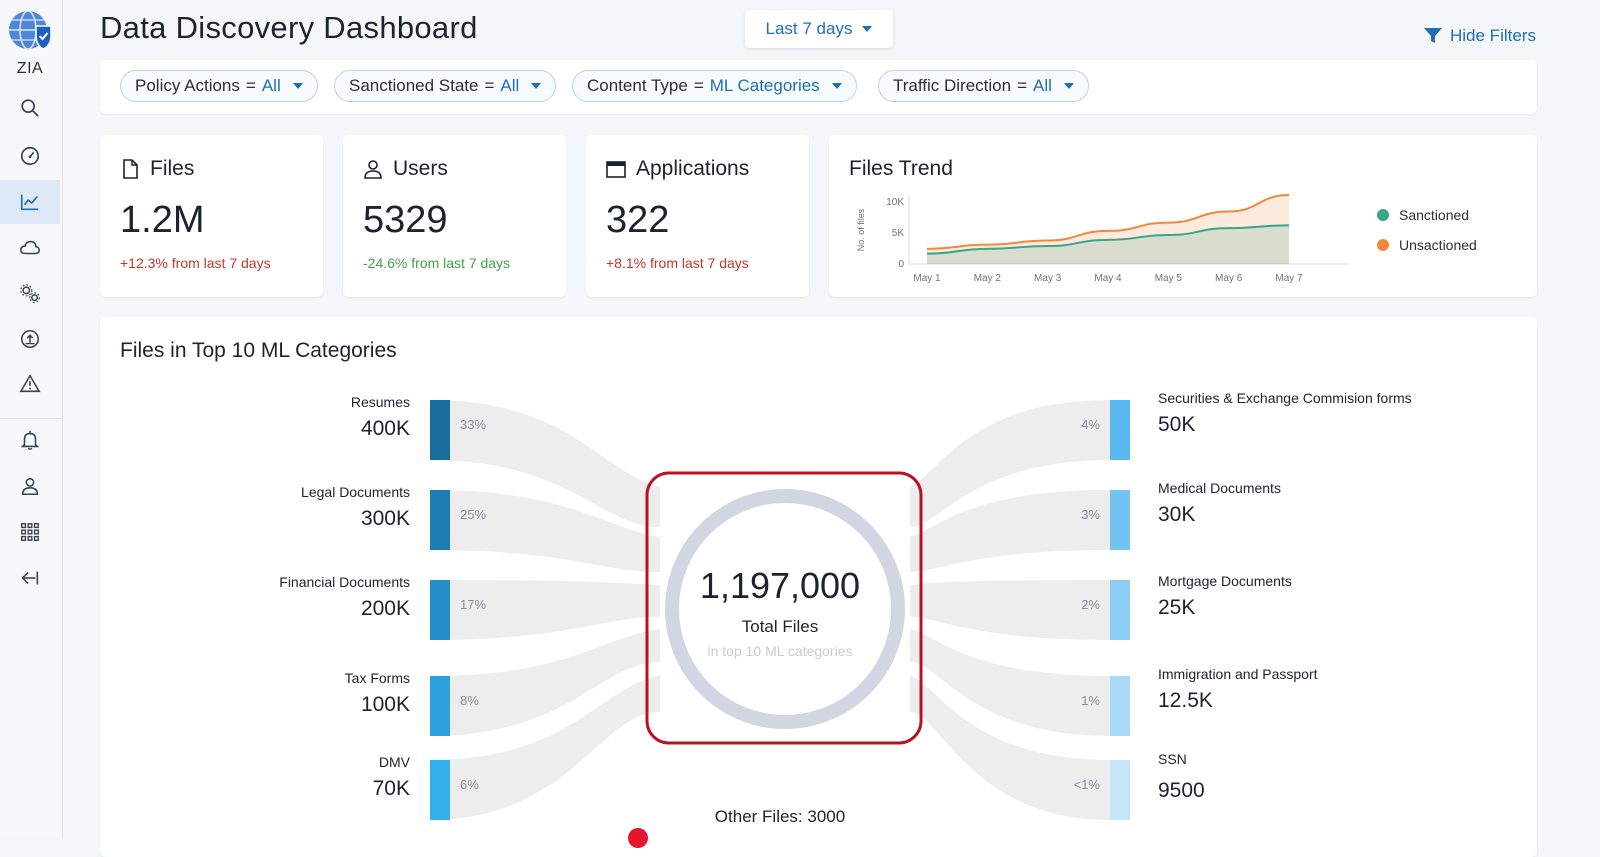 The image size is (1600, 857). What do you see at coordinates (30, 30) in the screenshot?
I see `zia-globe-logo-icon` at bounding box center [30, 30].